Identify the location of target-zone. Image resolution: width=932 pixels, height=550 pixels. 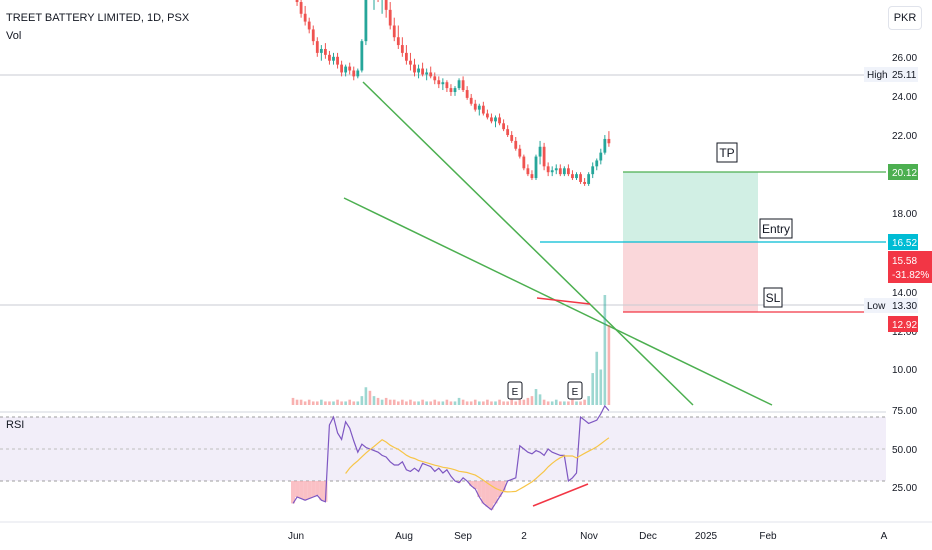
(690, 207).